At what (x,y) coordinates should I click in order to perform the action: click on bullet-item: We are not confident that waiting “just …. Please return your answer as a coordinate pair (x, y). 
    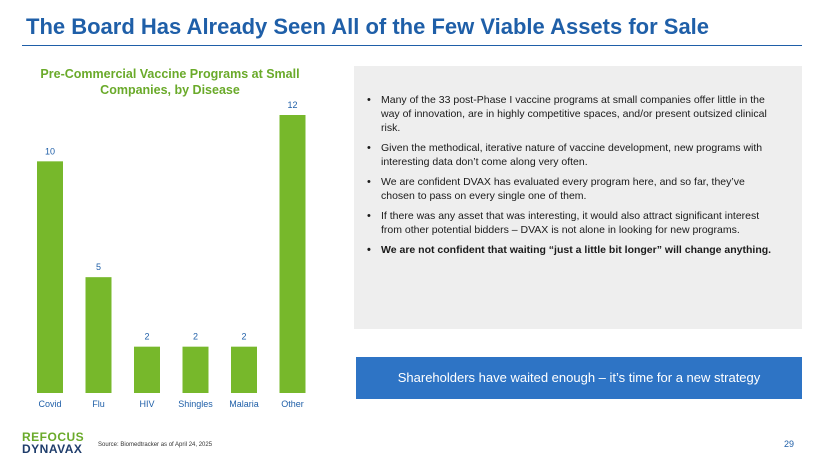
    Looking at the image, I should click on (572, 250).